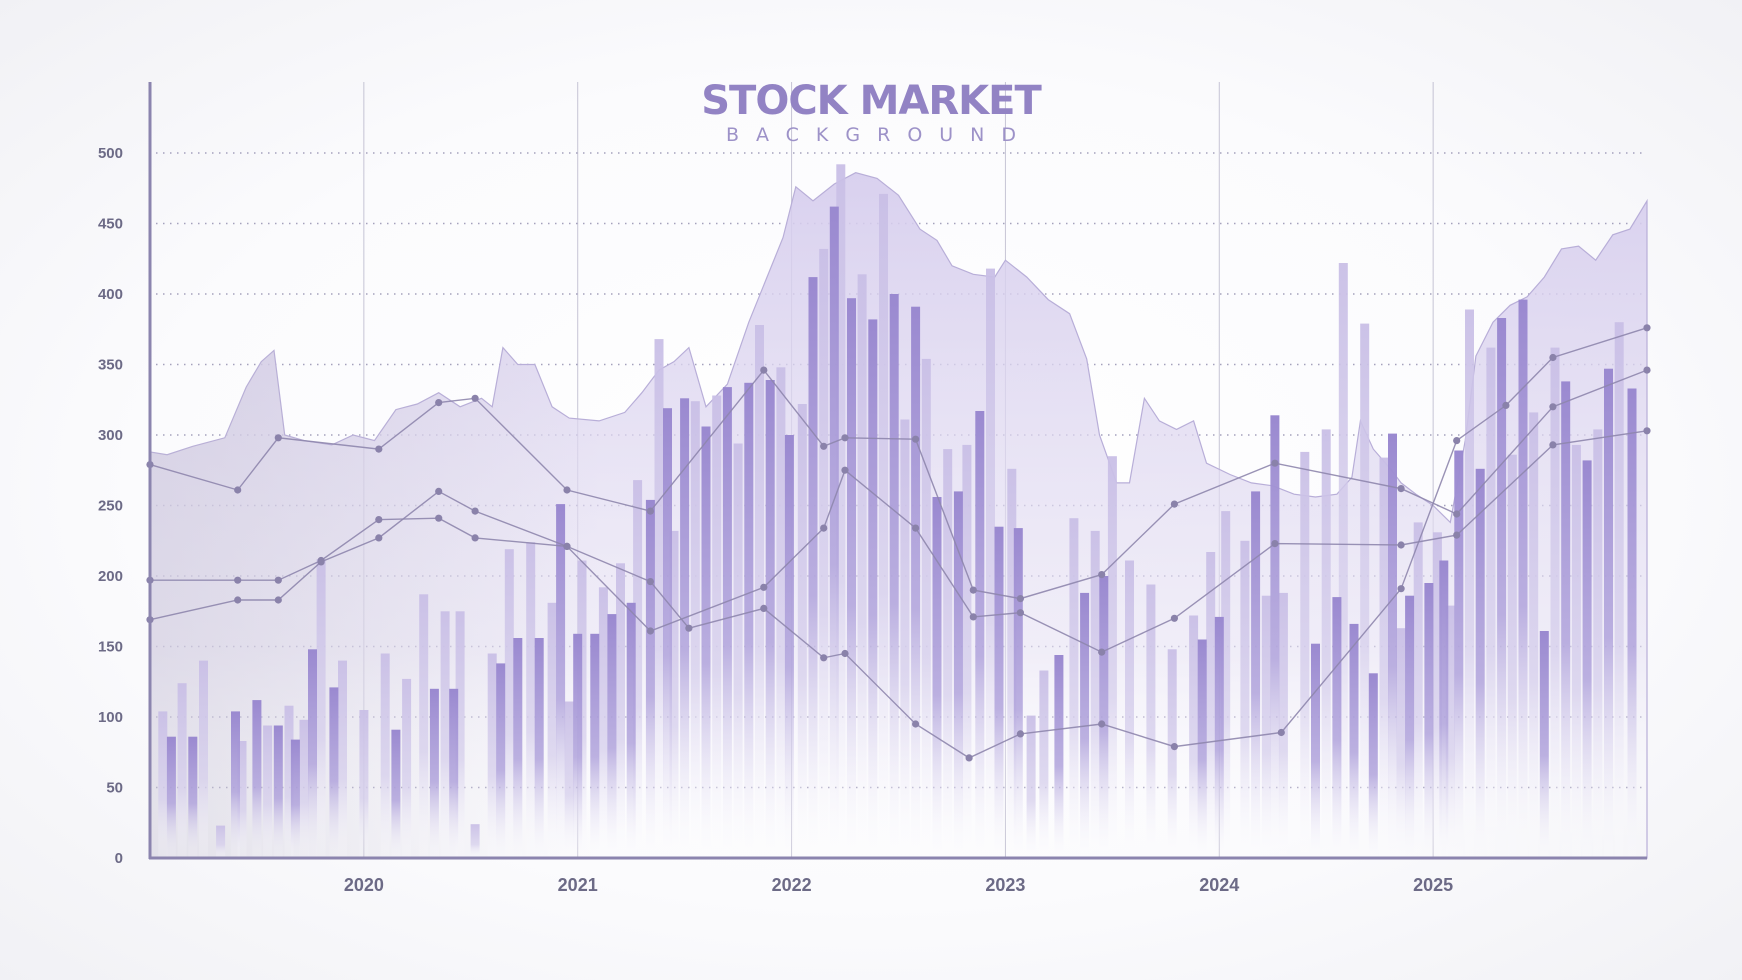 This screenshot has width=1742, height=980. I want to click on y-tick-label-0: 0, so click(119, 858).